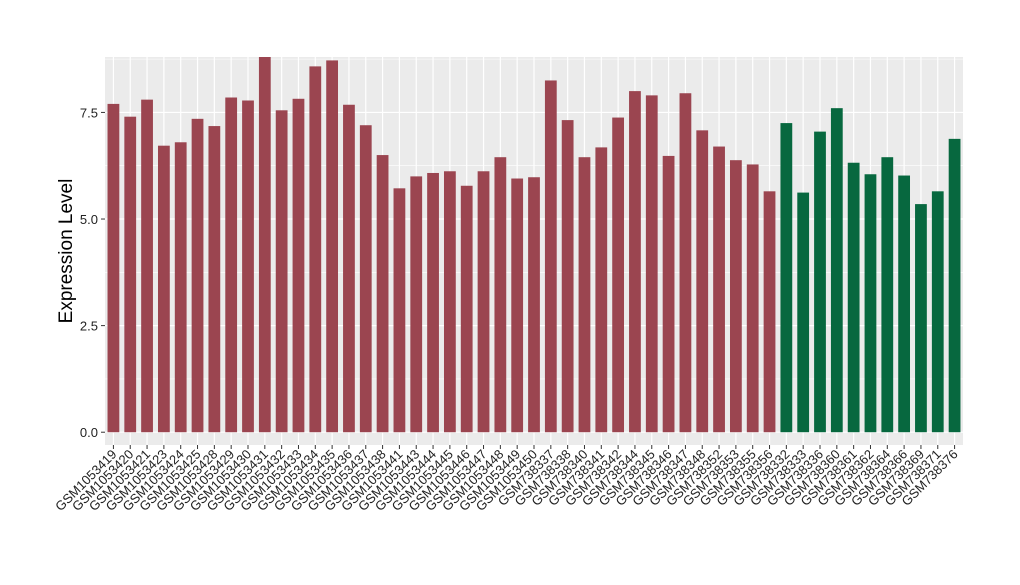  Describe the element at coordinates (601, 290) in the screenshot. I see `bar-GSM738341` at that location.